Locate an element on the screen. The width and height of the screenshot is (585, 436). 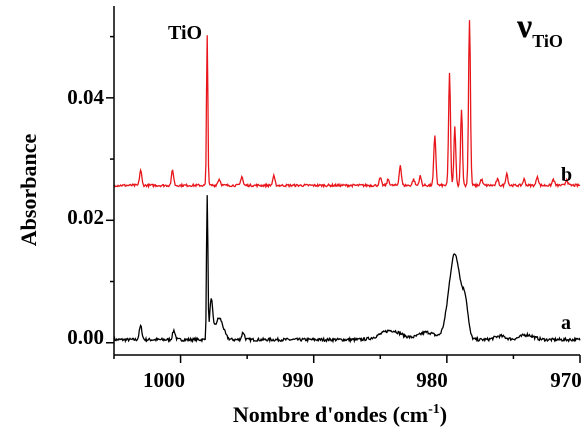
y-axis-title: Absorbance is located at coordinates (28, 190).